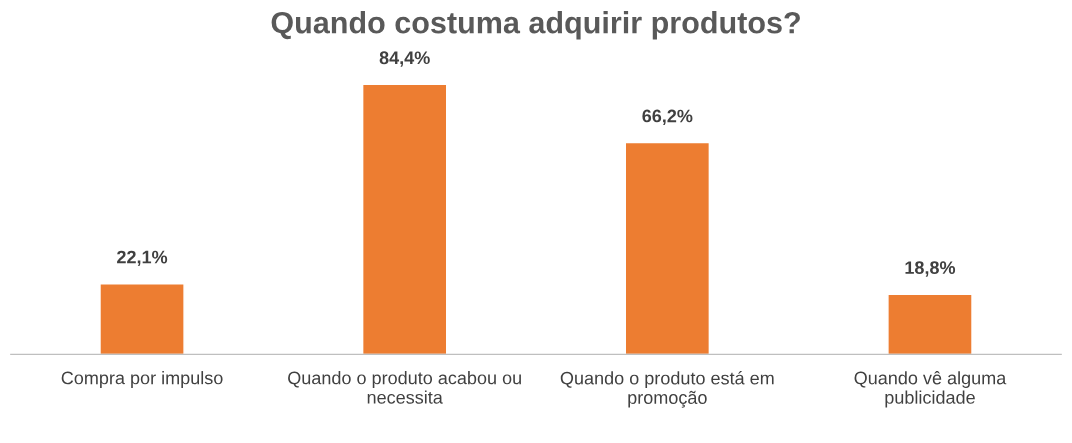 This screenshot has width=1072, height=443. Describe the element at coordinates (930, 269) in the screenshot. I see `data-label: 18,8%` at that location.